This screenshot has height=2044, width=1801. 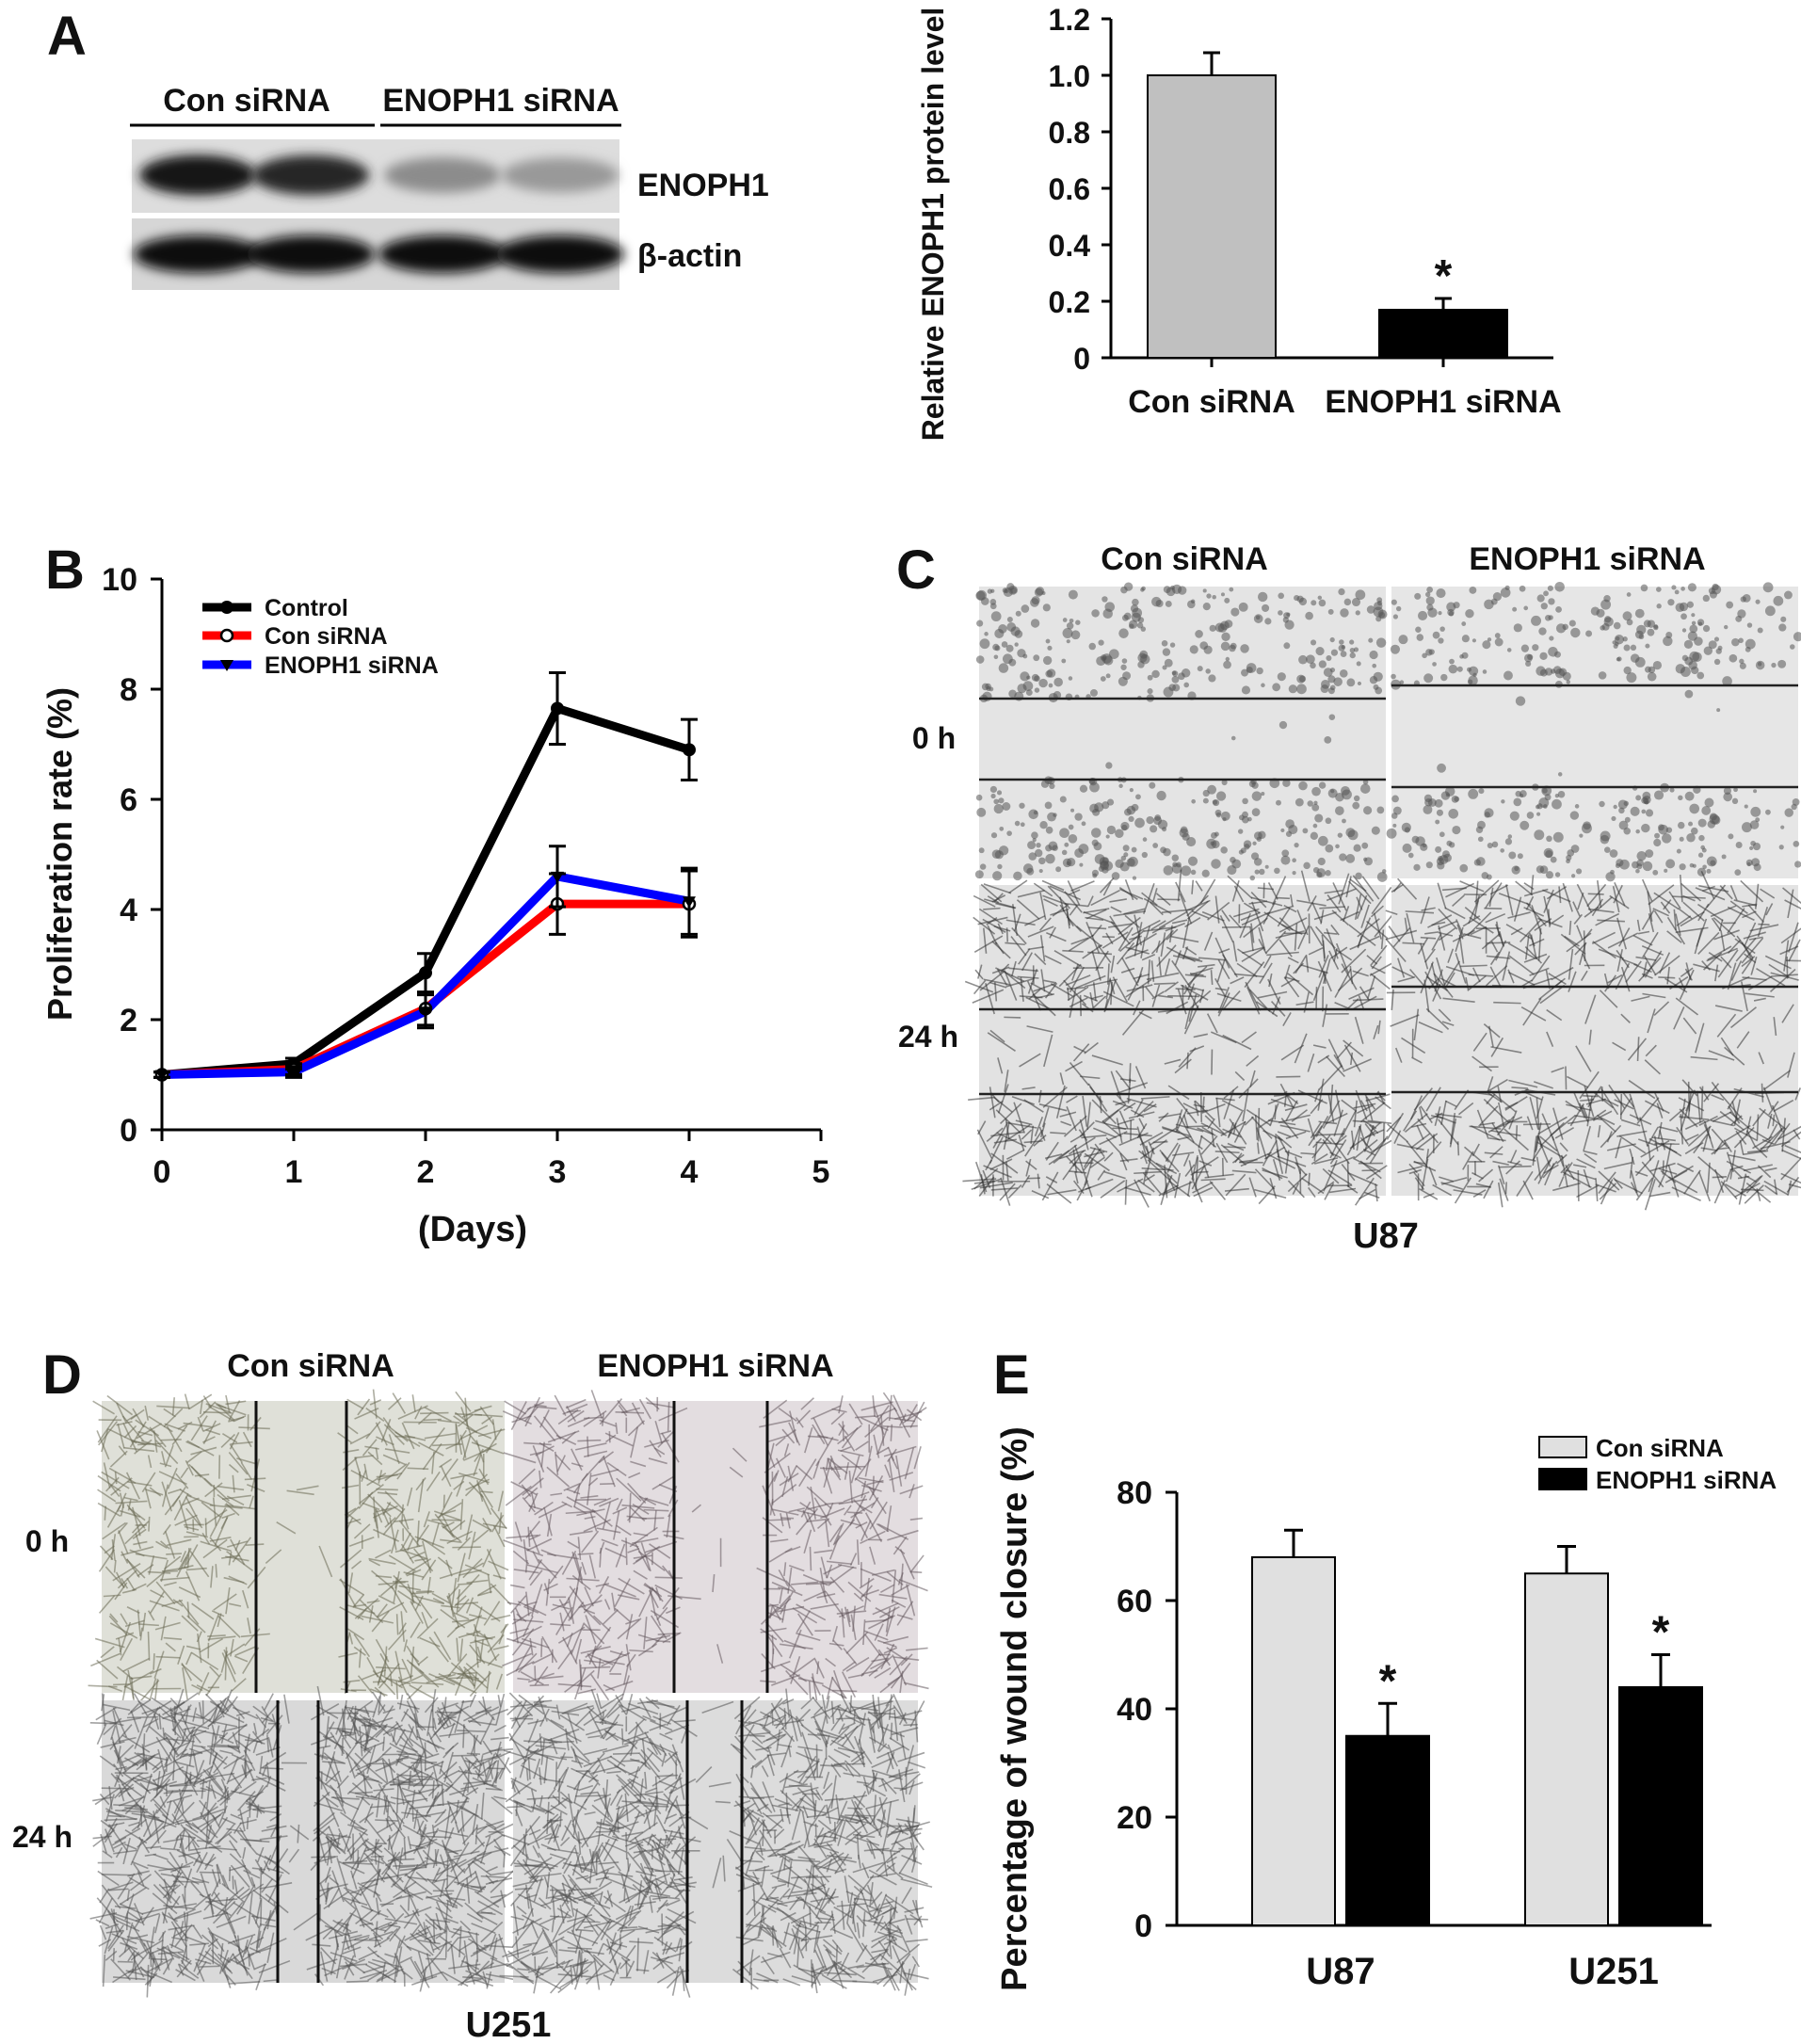 What do you see at coordinates (1587, 559) in the screenshot?
I see `micro-column-label: ENOPH1 siRNA` at bounding box center [1587, 559].